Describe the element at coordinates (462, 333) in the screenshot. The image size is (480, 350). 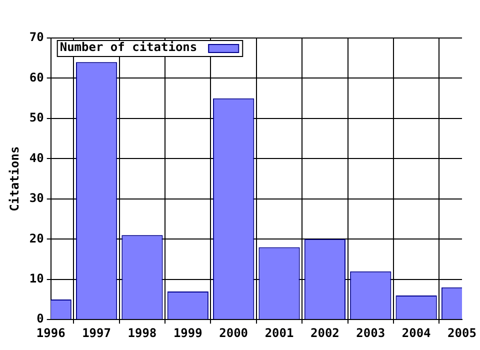
I see `x-tick-label: 2005` at that location.